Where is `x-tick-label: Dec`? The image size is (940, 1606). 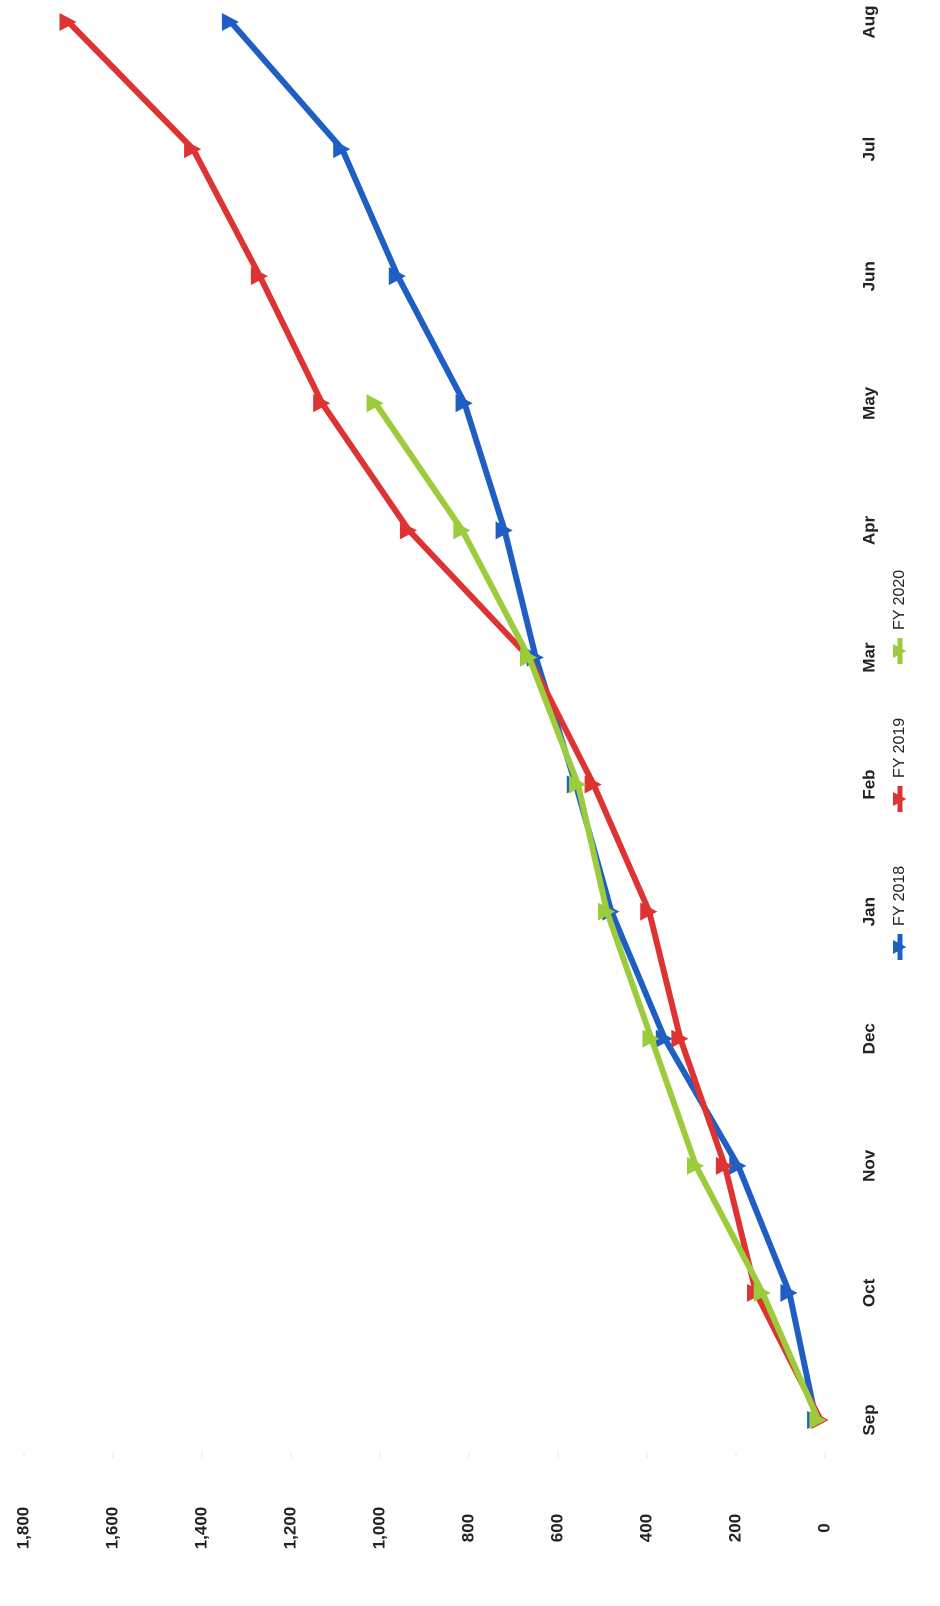 x-tick-label: Dec is located at coordinates (868, 1038).